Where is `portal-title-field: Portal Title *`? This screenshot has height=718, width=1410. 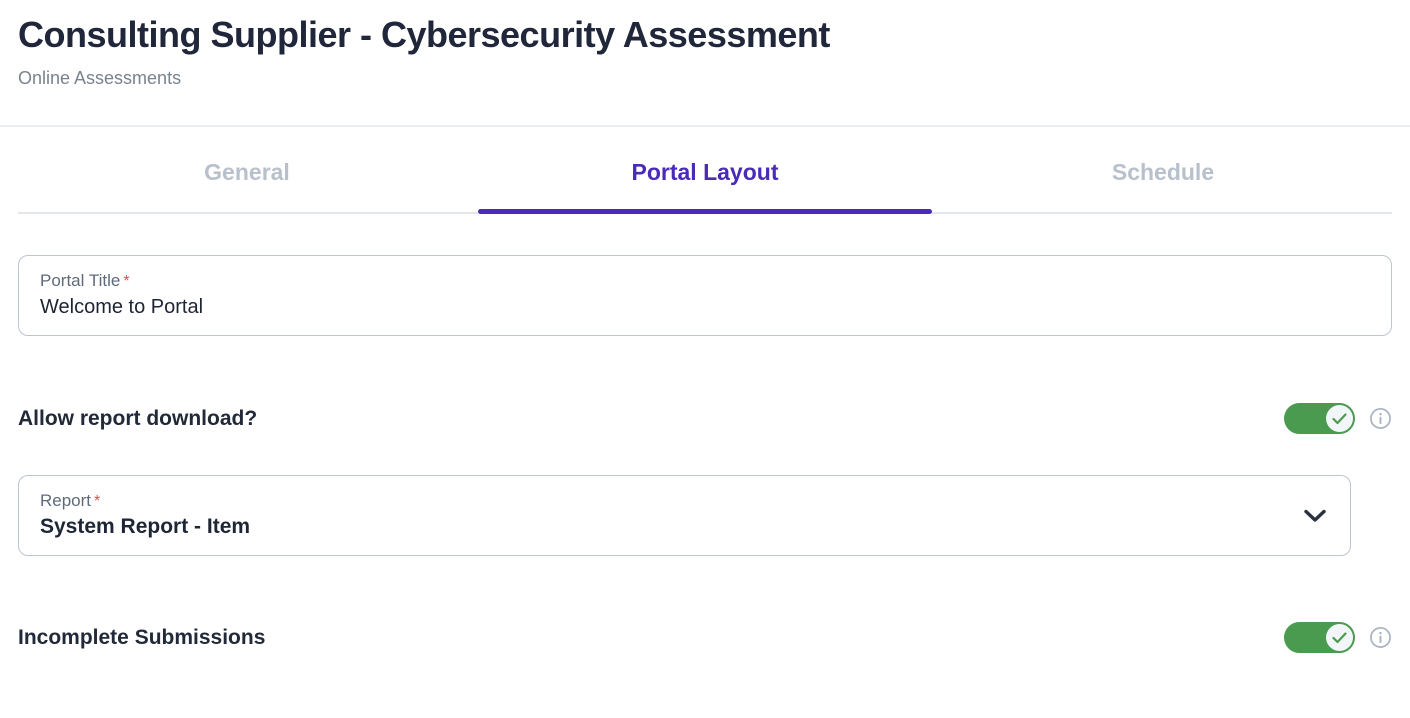 portal-title-field: Portal Title * is located at coordinates (705, 295).